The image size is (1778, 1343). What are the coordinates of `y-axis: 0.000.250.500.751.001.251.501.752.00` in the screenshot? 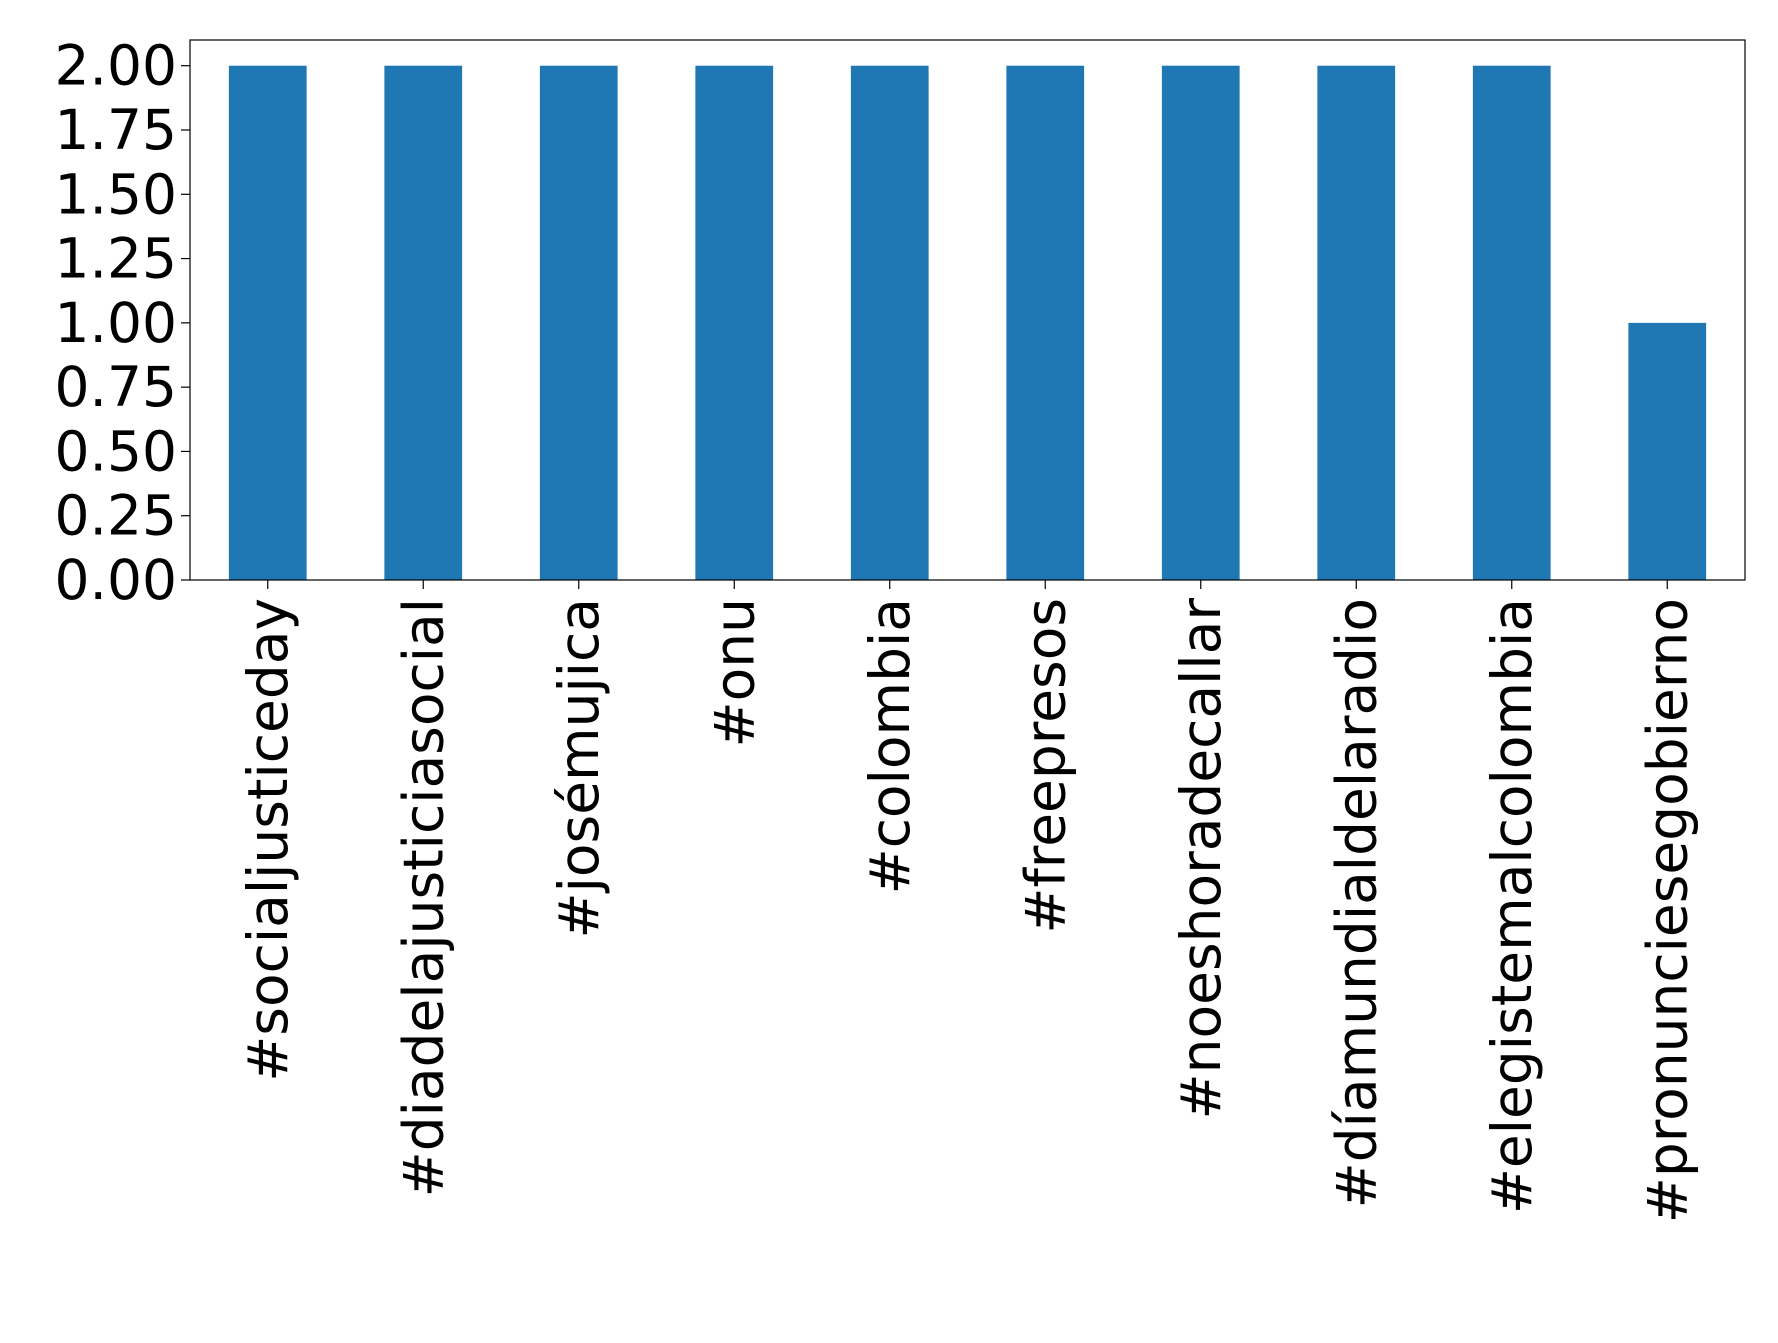 It's located at (122, 323).